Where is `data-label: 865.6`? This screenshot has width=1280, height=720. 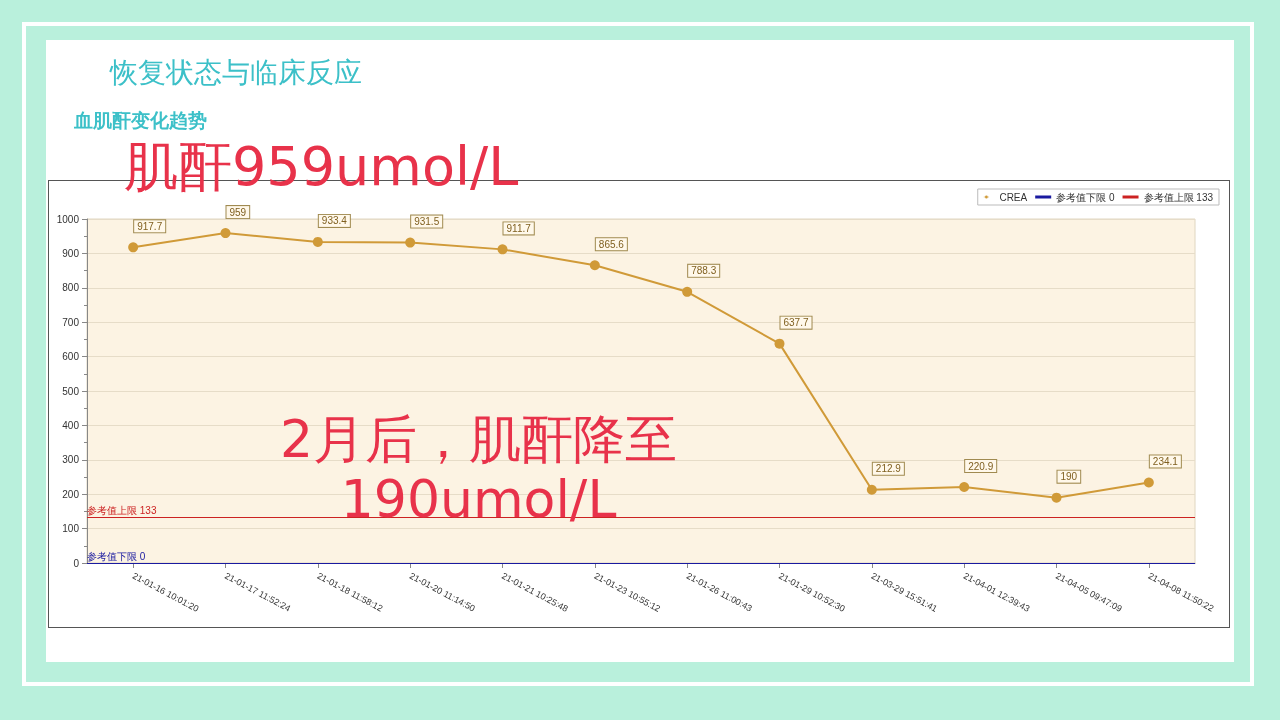
data-label: 865.6 is located at coordinates (611, 244).